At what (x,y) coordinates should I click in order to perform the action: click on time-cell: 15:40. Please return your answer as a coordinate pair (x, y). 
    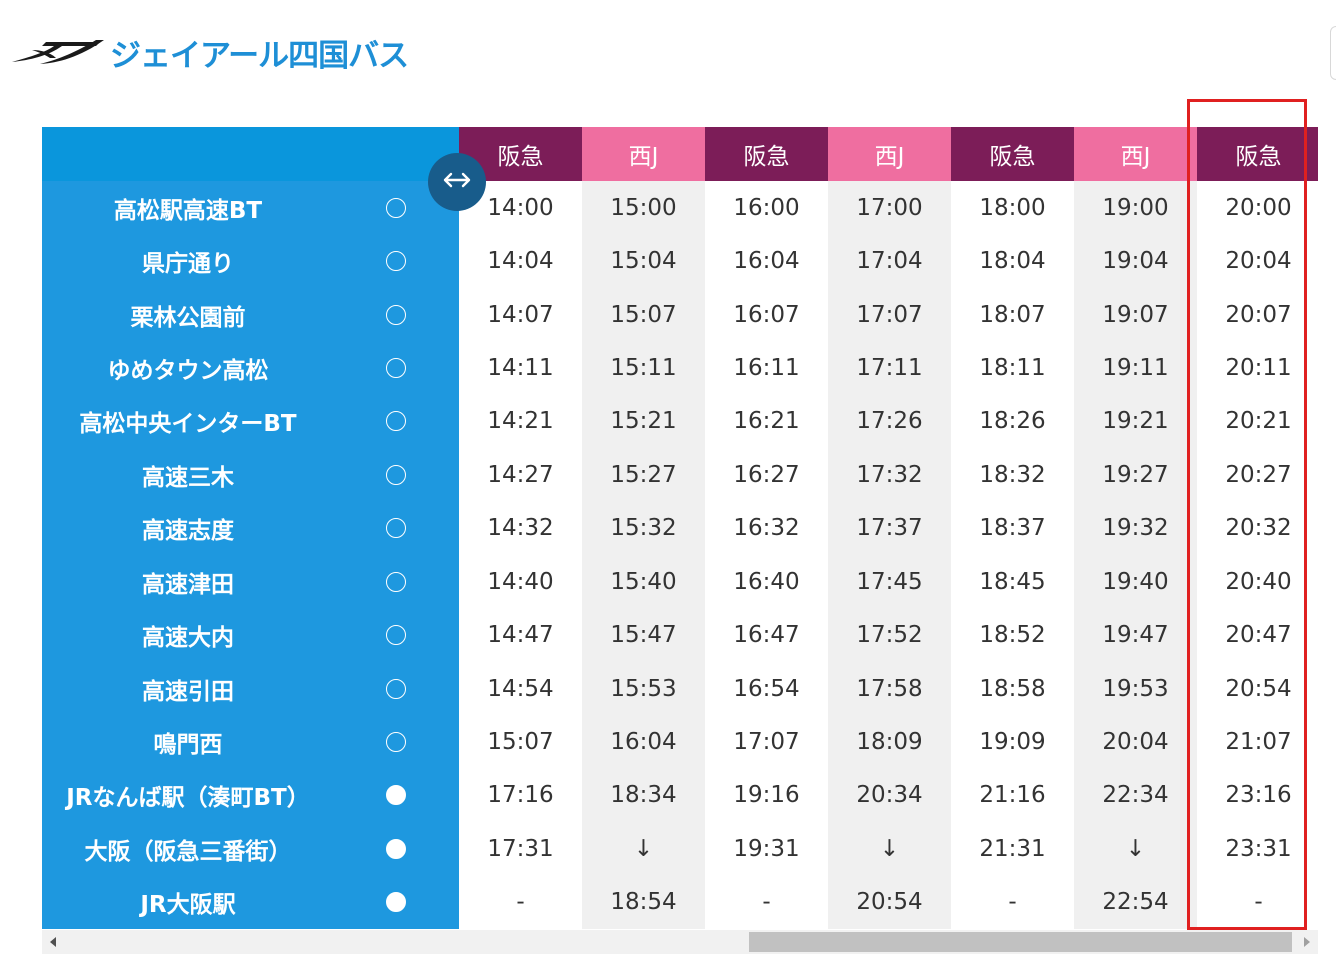
    Looking at the image, I should click on (643, 581).